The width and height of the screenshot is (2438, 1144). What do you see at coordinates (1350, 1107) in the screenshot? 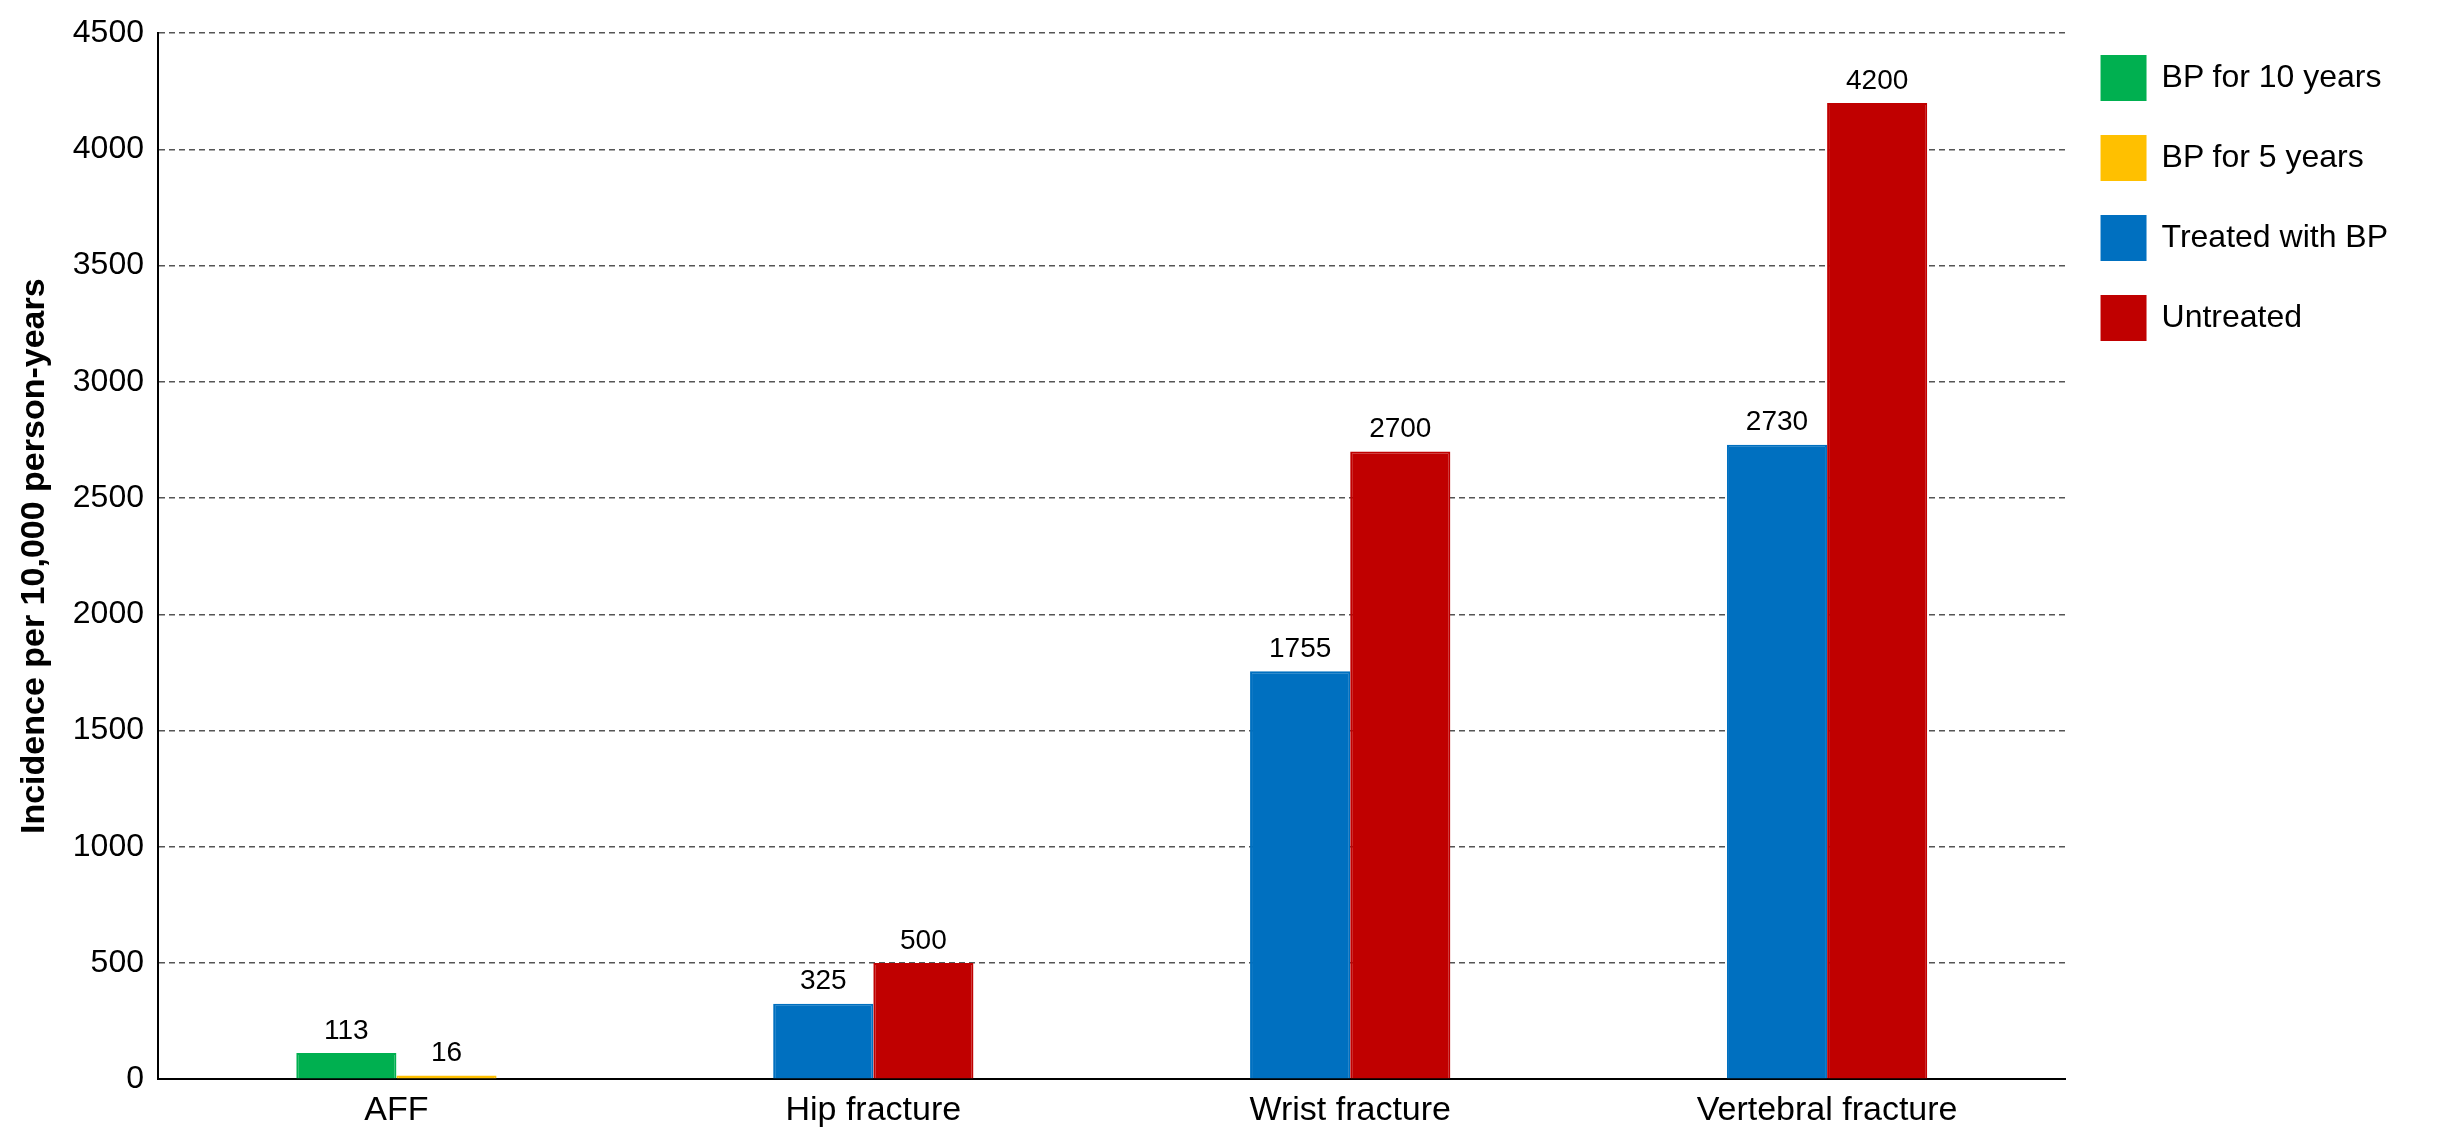
I see `x-tick-label: Wrist fracture` at bounding box center [1350, 1107].